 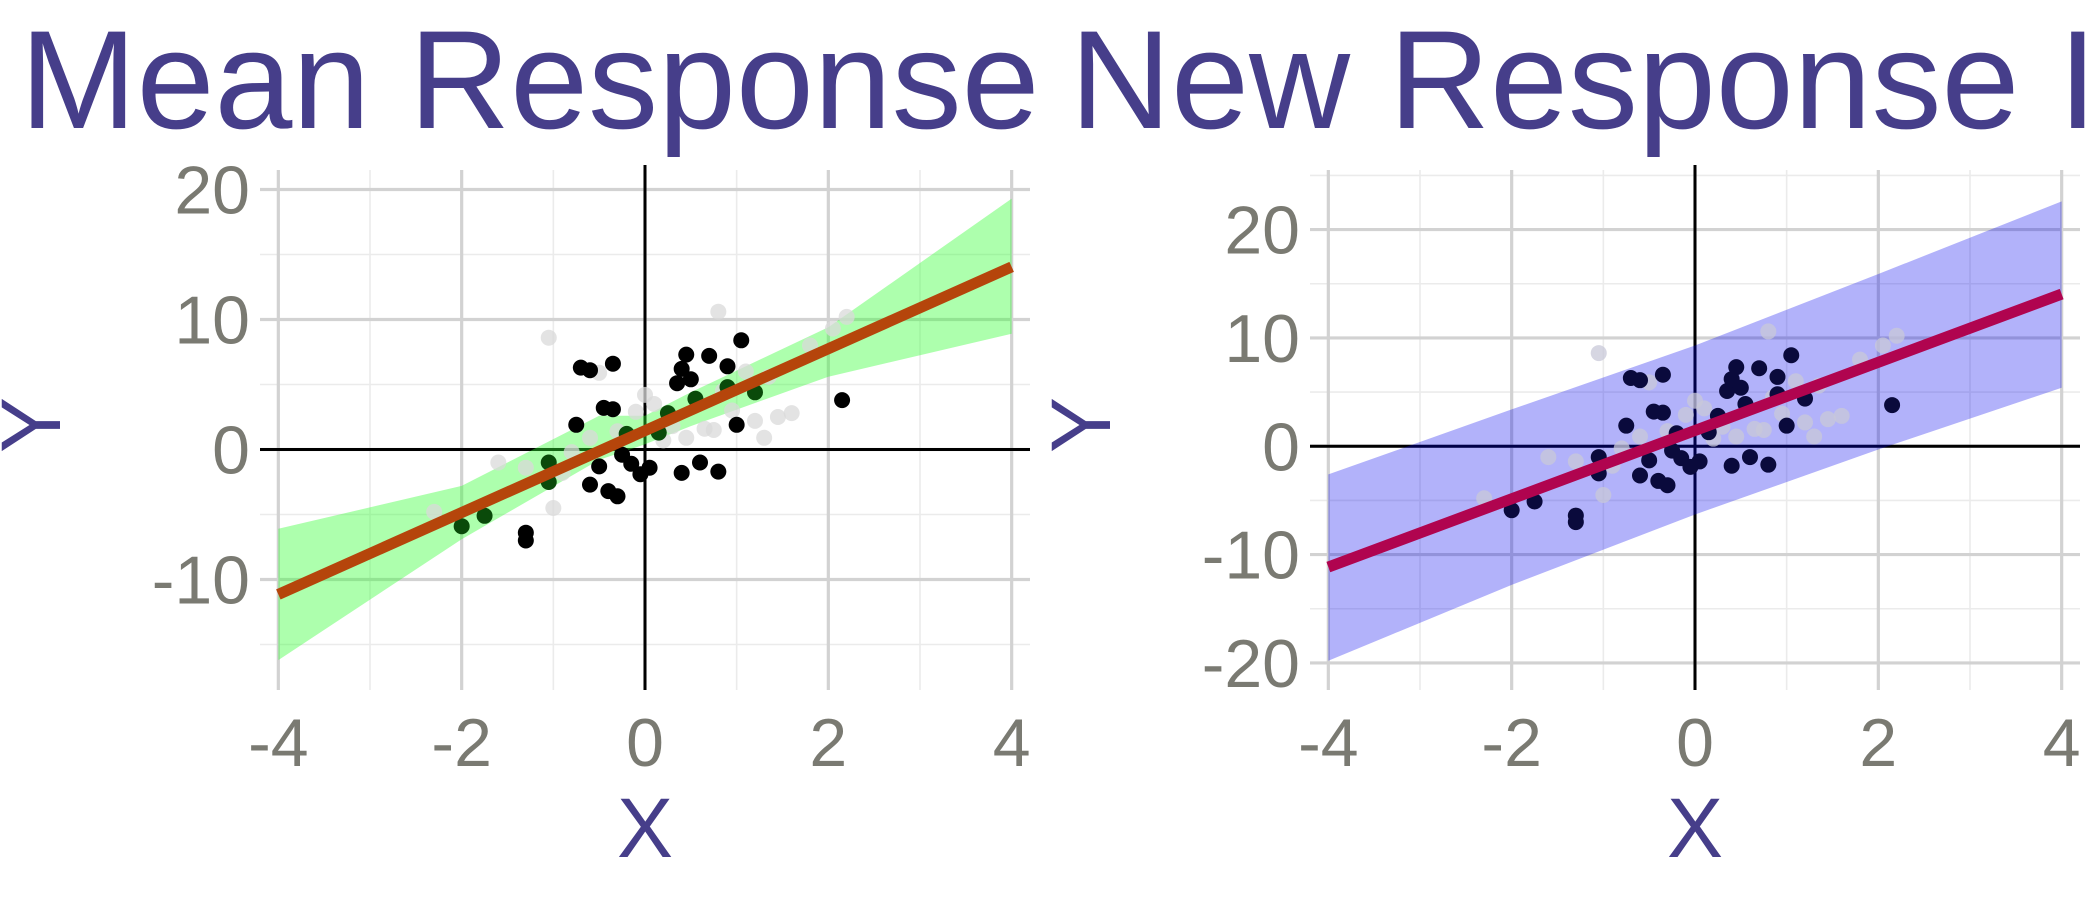 What do you see at coordinates (201, 386) in the screenshot?
I see `left-y-tick-labels: -10 0 10 20` at bounding box center [201, 386].